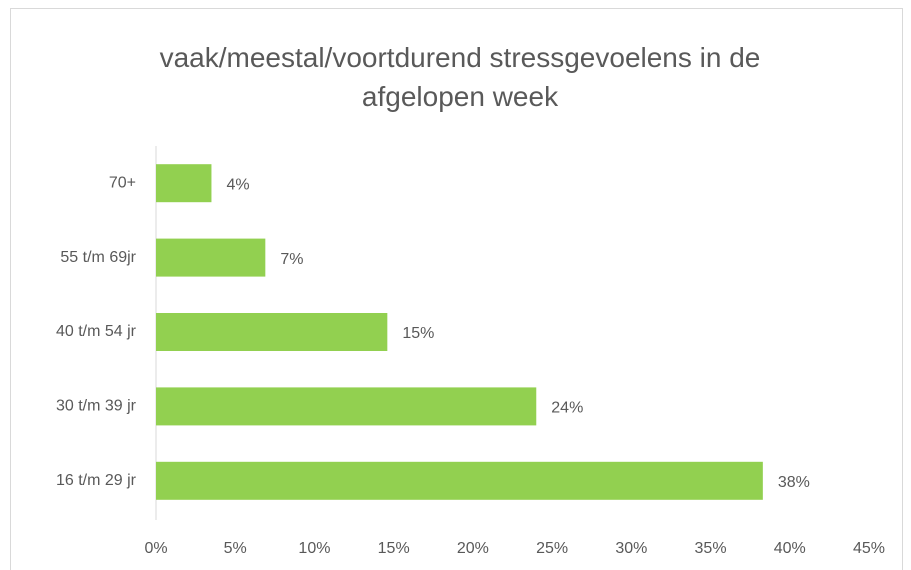 The image size is (911, 570). What do you see at coordinates (631, 548) in the screenshot?
I see `x-tick-label: 30%` at bounding box center [631, 548].